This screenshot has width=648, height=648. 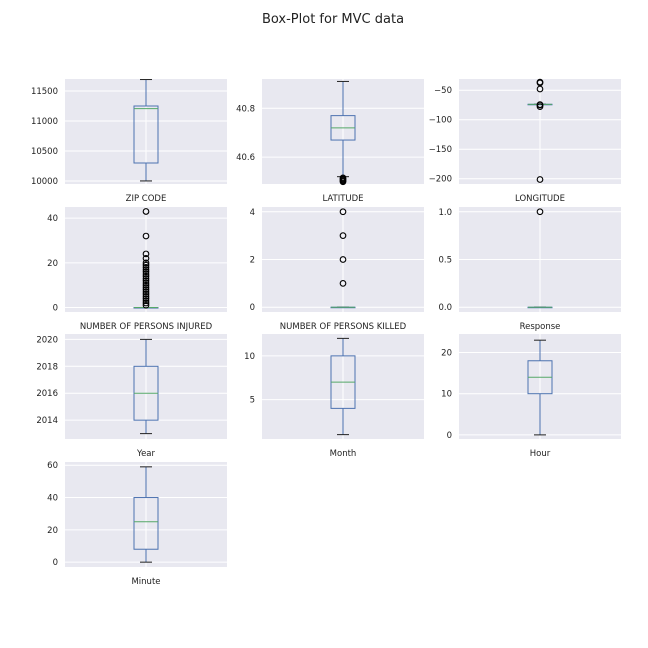 What do you see at coordinates (44, 152) in the screenshot?
I see `y-tick-label: 10500` at bounding box center [44, 152].